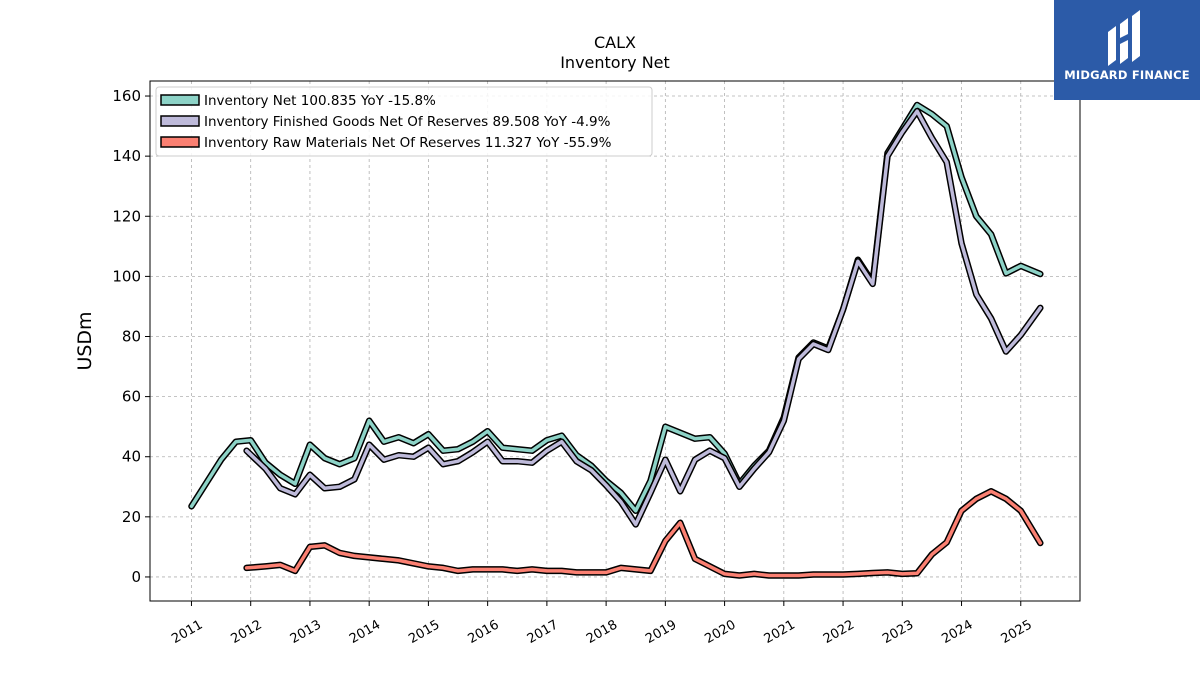 The width and height of the screenshot is (1200, 675). What do you see at coordinates (602, 632) in the screenshot?
I see `x-tick-label: 2018` at bounding box center [602, 632].